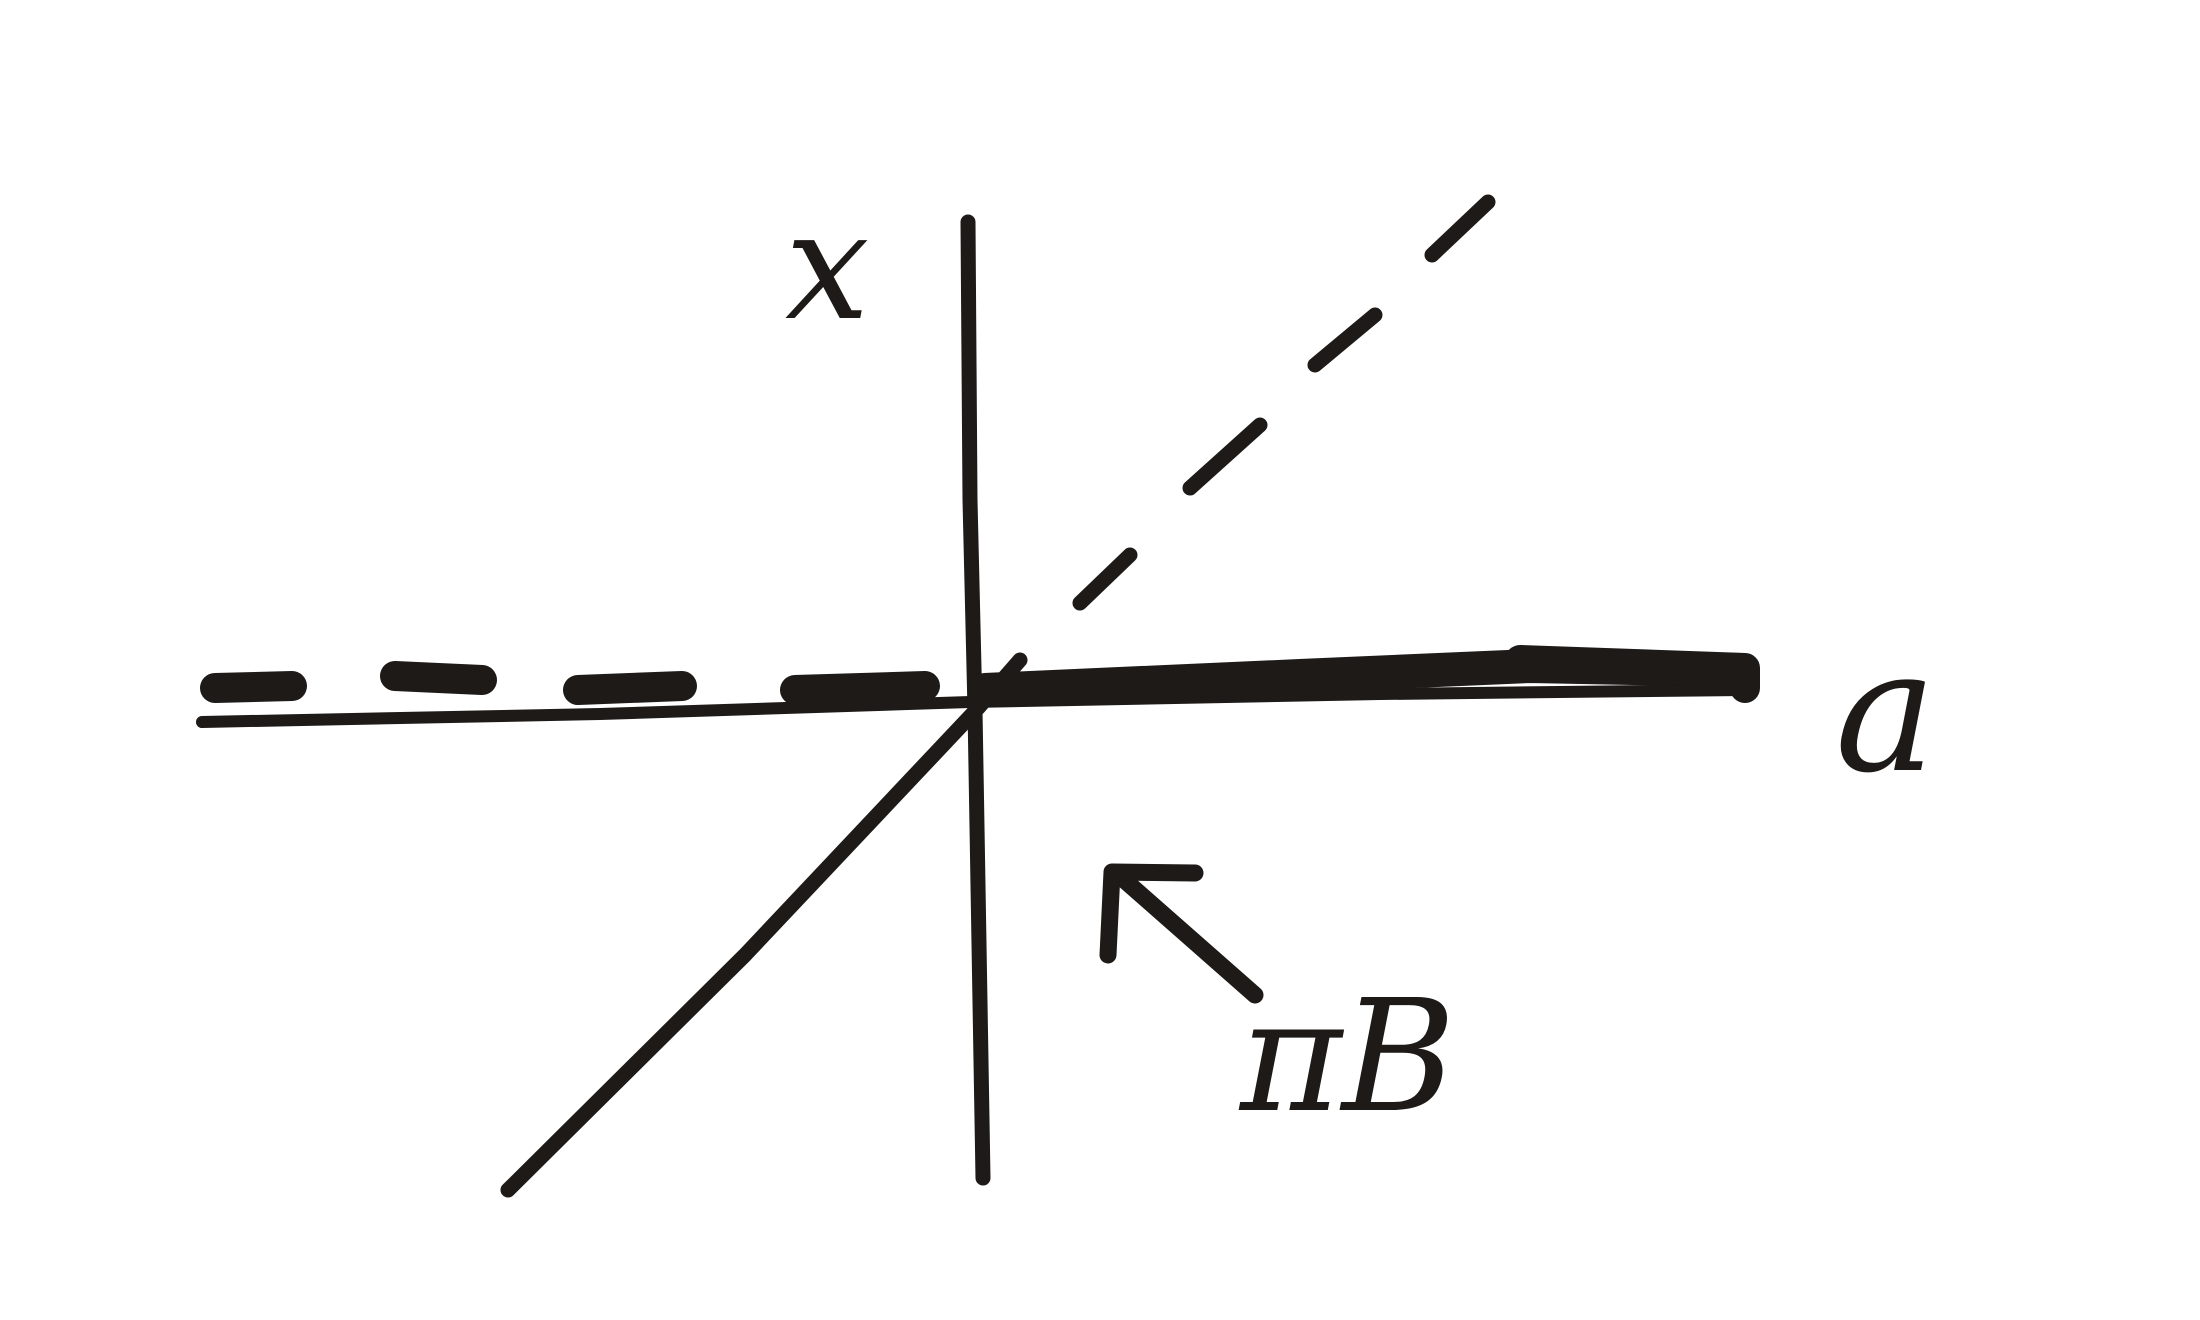 The width and height of the screenshot is (2200, 1320). Describe the element at coordinates (1181, 933) in the screenshot. I see `pointer-arrow` at that location.